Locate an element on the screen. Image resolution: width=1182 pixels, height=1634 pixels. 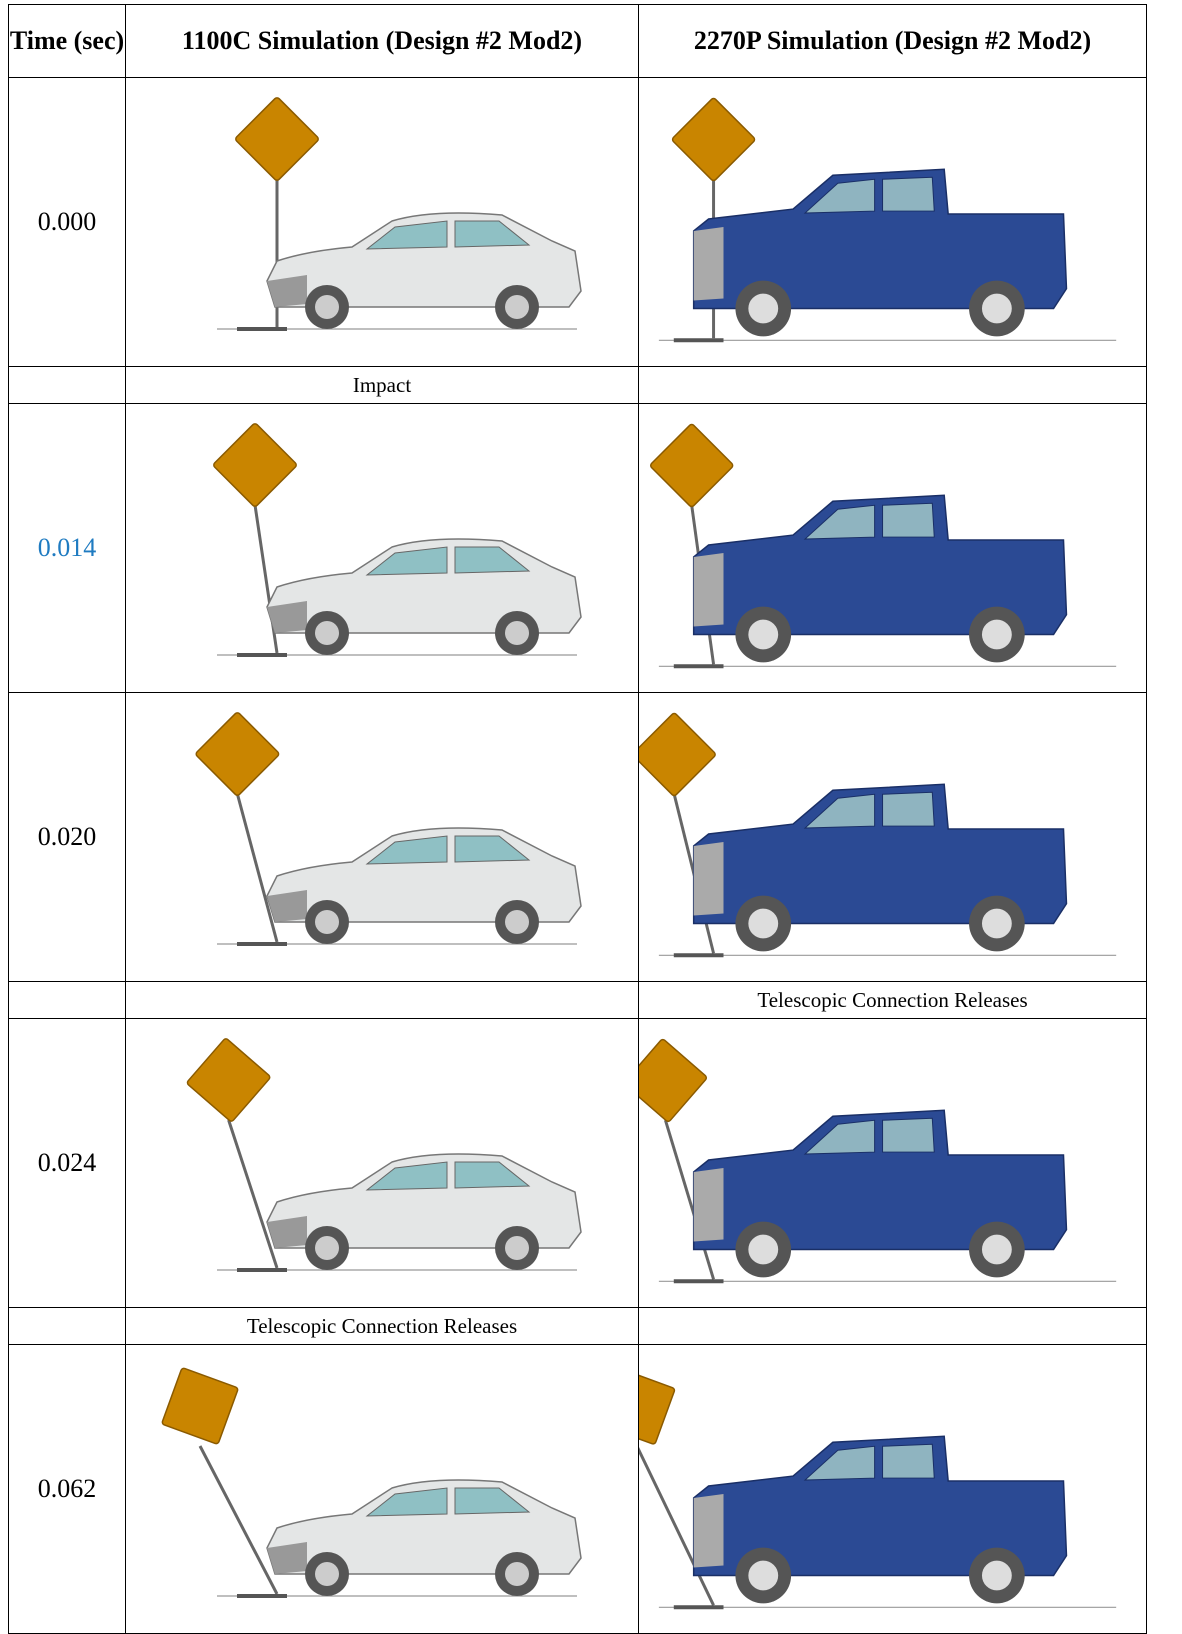
time-cell: 0.014 is located at coordinates (67, 548).